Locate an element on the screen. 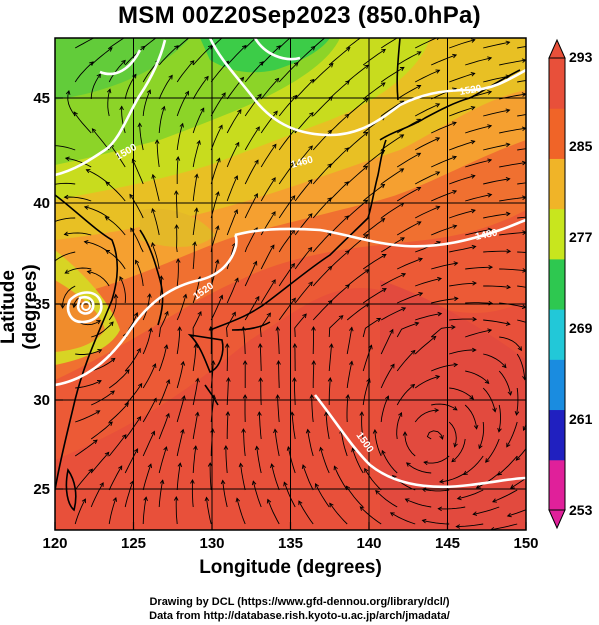  colorbar-label: 261 is located at coordinates (581, 419).